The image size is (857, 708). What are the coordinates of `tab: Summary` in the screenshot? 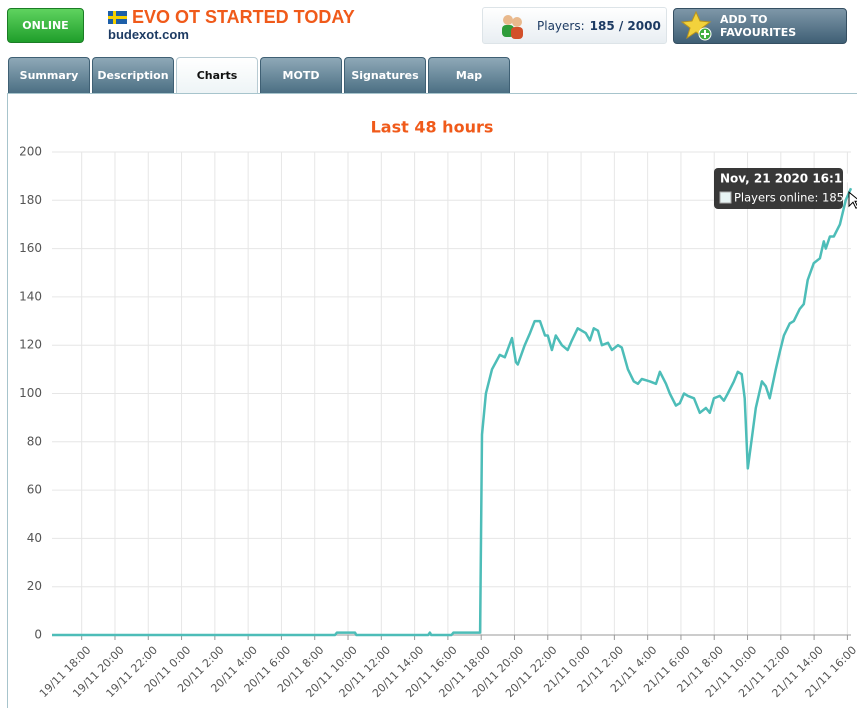 It's located at (49, 75).